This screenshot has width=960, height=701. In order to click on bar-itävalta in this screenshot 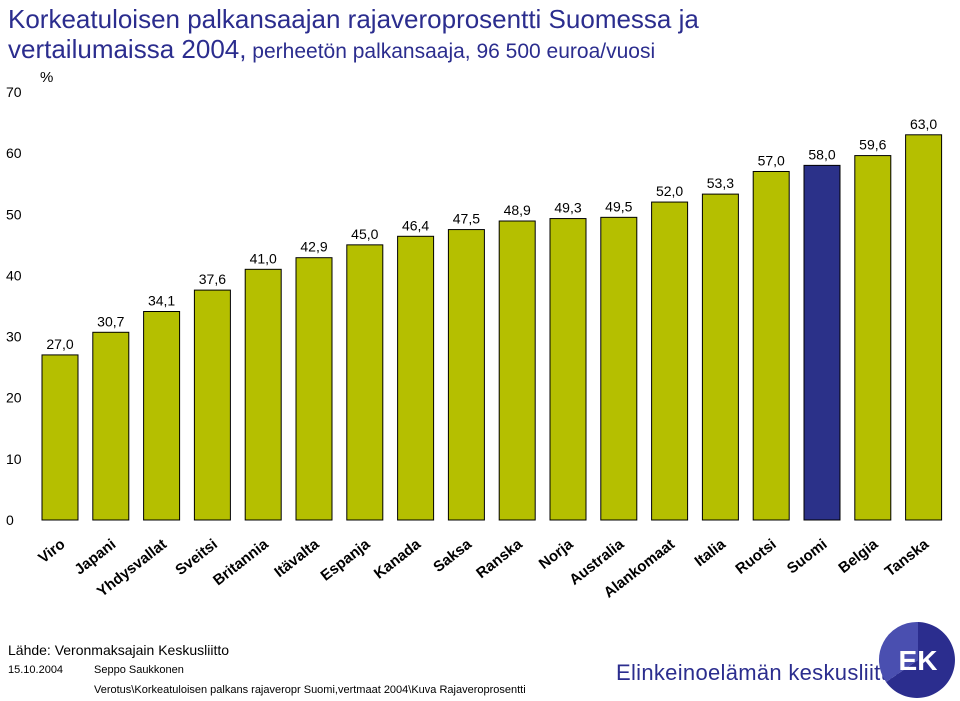, I will do `click(314, 389)`.